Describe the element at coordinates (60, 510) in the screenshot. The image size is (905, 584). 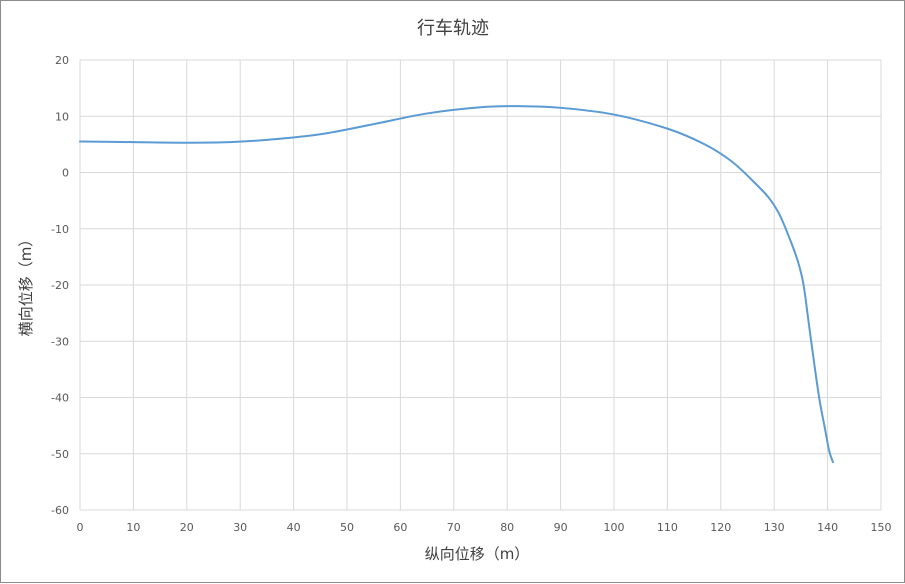
I see `y-tick-label: -60` at that location.